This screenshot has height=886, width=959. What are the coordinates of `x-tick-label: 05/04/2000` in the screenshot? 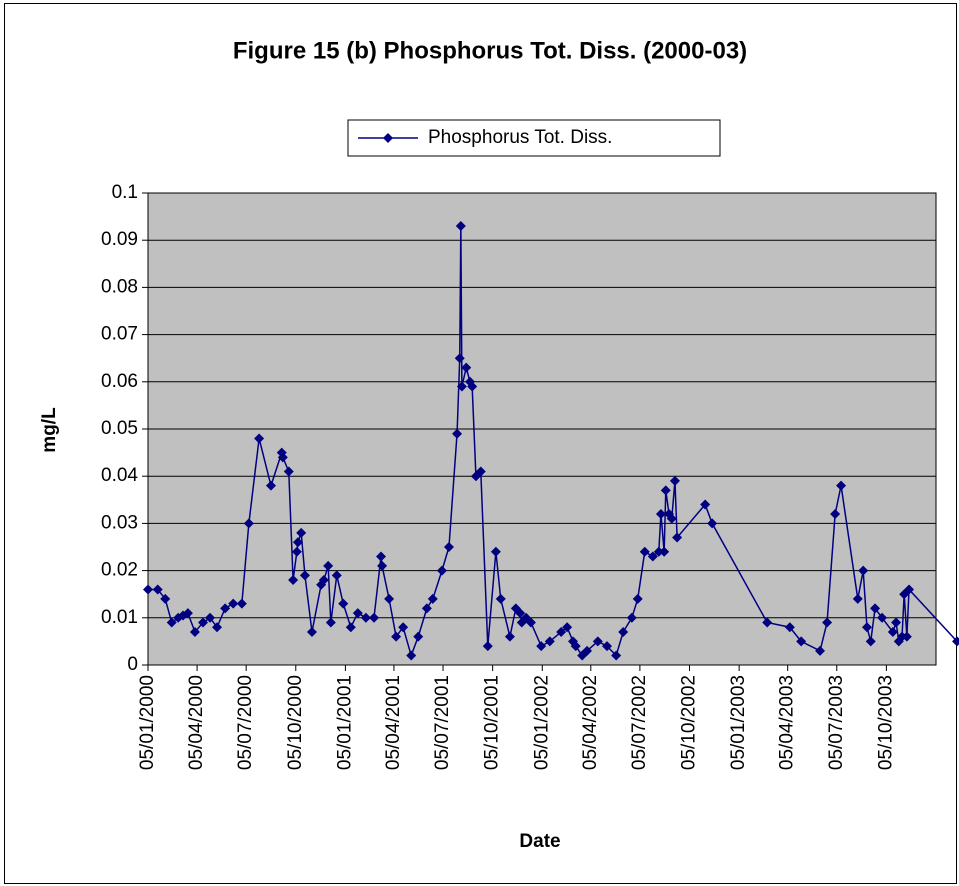 It's located at (196, 722).